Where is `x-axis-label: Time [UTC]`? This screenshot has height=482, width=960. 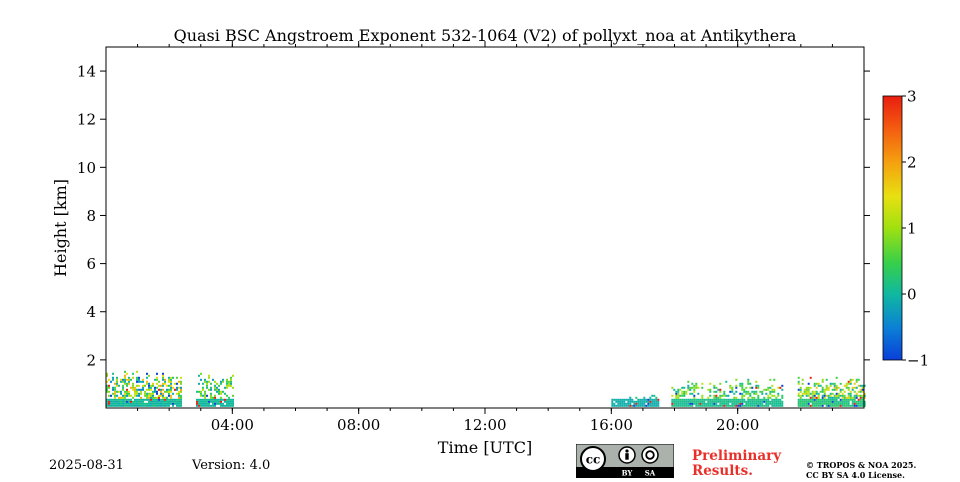 x-axis-label: Time [UTC] is located at coordinates (485, 447).